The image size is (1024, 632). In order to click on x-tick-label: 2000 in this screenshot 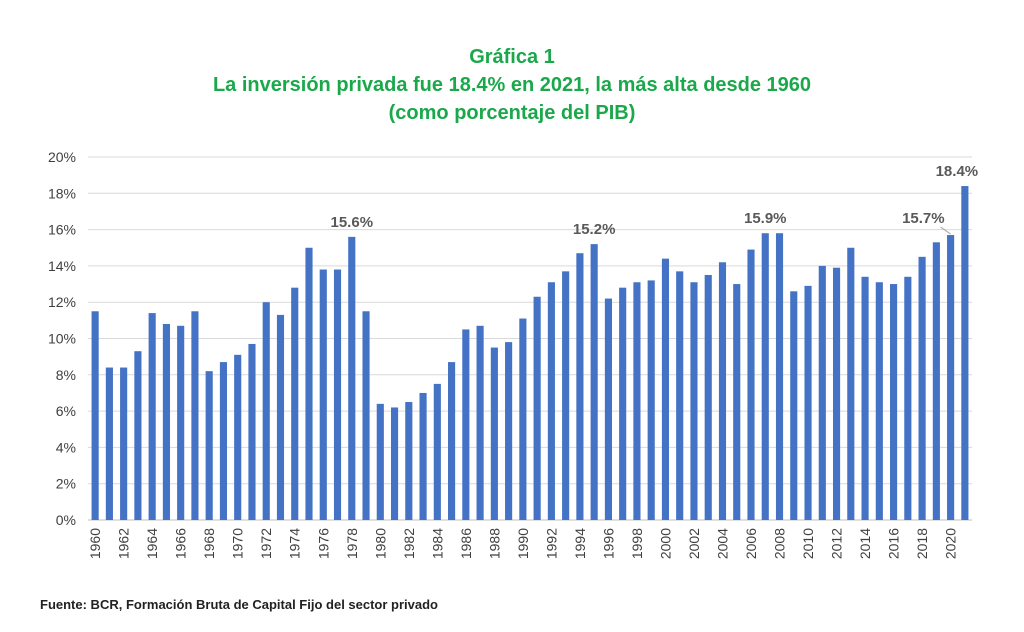, I will do `click(665, 543)`.